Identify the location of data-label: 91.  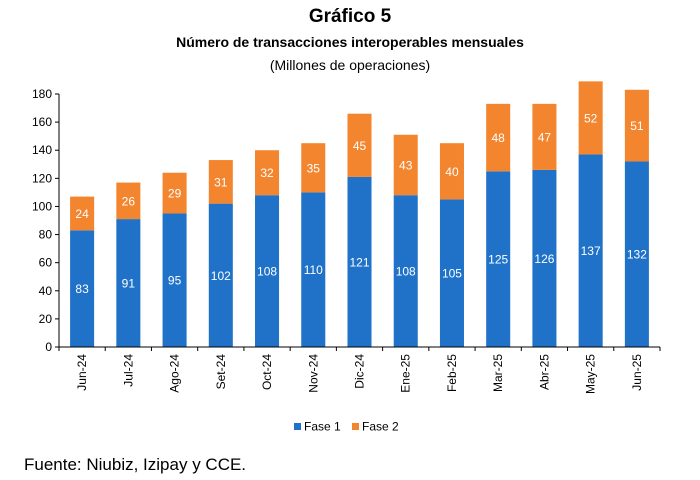
(129, 284).